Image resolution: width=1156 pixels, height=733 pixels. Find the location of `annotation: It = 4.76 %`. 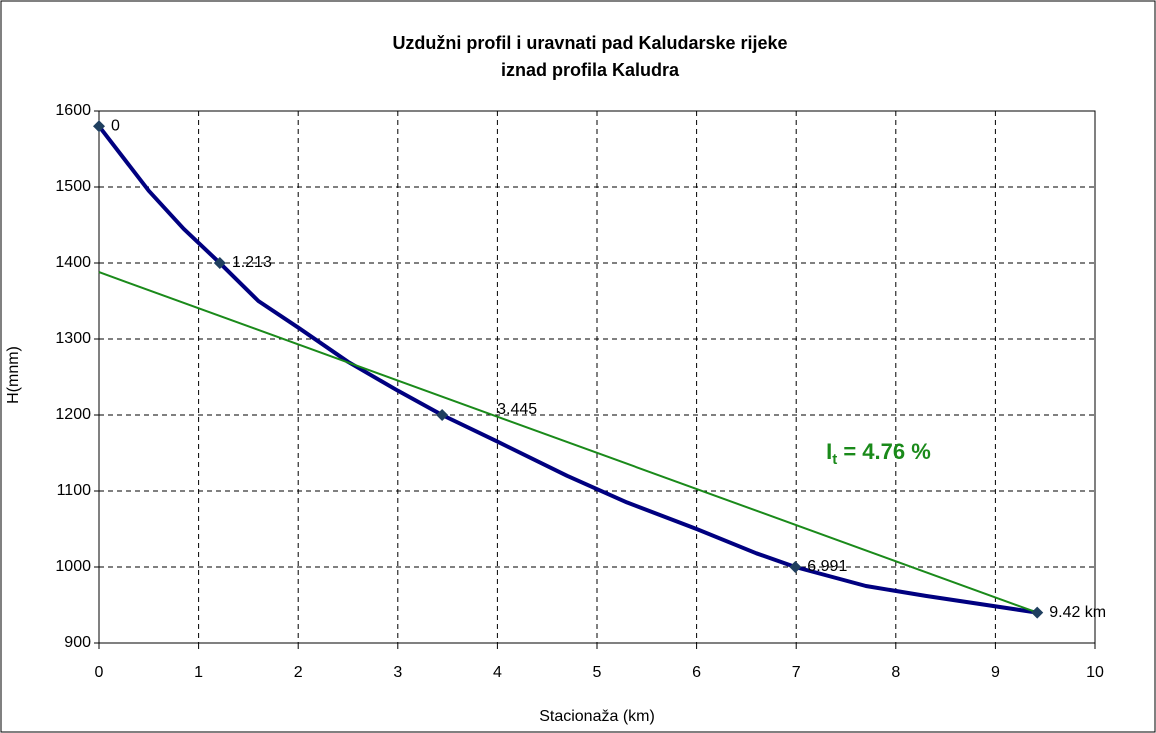

annotation: It = 4.76 % is located at coordinates (878, 453).